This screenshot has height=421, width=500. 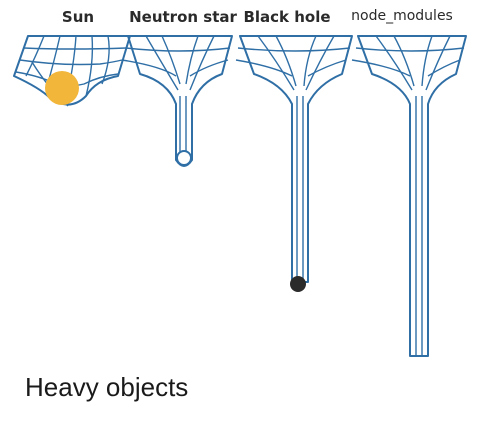 What do you see at coordinates (177, 101) in the screenshot?
I see `neutron-star-gravity-well` at bounding box center [177, 101].